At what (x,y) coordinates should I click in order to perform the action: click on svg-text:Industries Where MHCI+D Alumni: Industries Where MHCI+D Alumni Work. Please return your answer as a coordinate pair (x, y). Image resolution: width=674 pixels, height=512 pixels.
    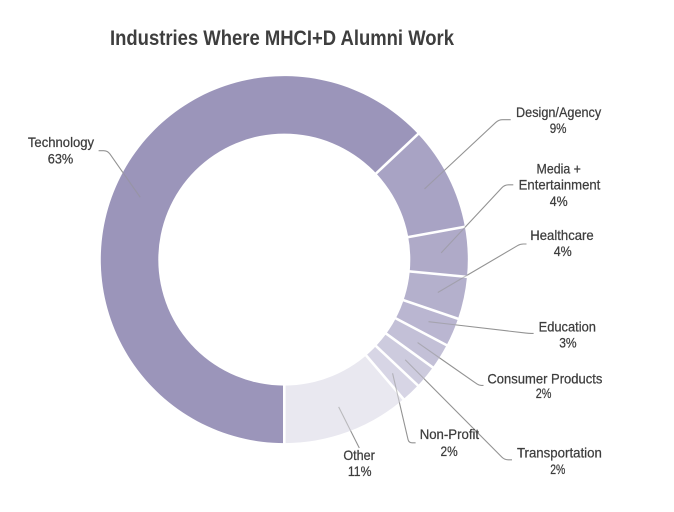
    Looking at the image, I should click on (282, 38).